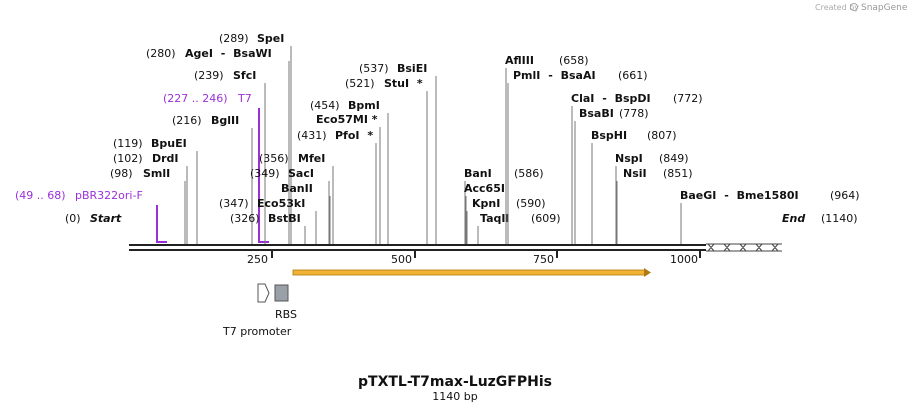 The width and height of the screenshot is (912, 412). I want to click on position: (590), so click(531, 203).